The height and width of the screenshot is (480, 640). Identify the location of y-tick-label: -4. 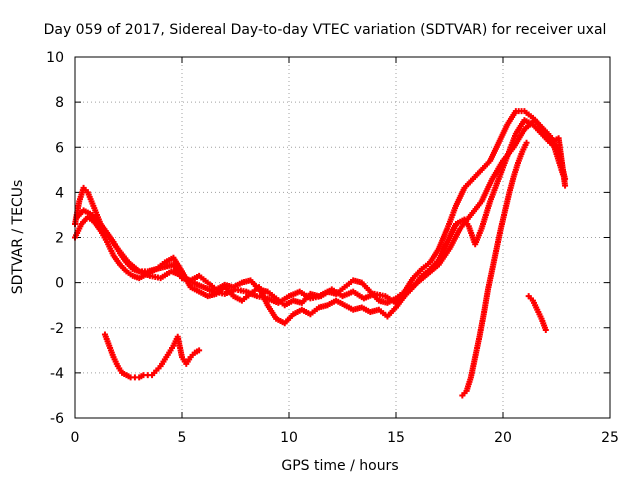
(57, 374).